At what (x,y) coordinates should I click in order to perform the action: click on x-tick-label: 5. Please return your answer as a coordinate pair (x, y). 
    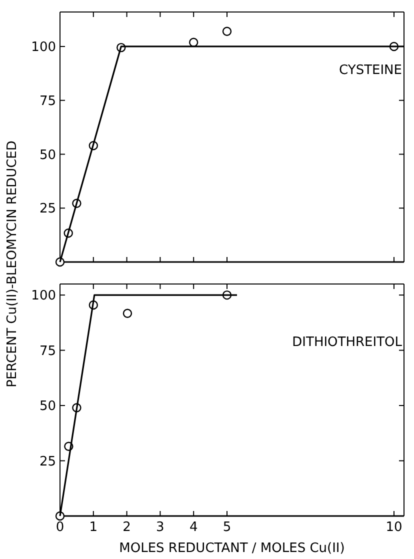
    Looking at the image, I should click on (227, 527).